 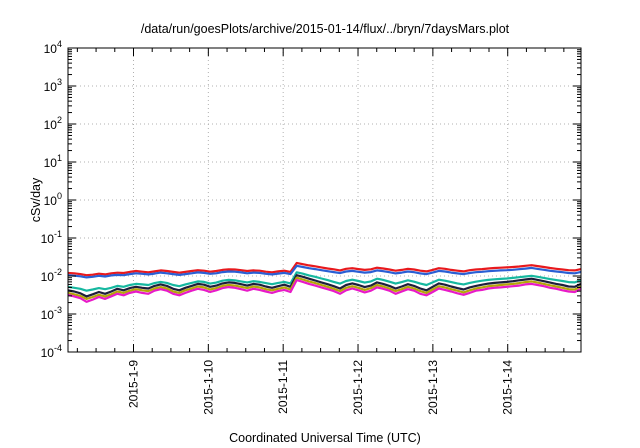 What do you see at coordinates (358, 387) in the screenshot?
I see `x-tick-label: 2015-1-12` at bounding box center [358, 387].